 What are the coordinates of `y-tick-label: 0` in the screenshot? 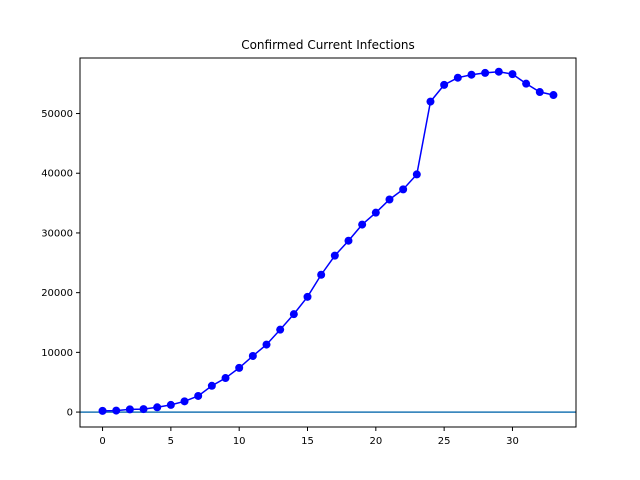 It's located at (70, 413).